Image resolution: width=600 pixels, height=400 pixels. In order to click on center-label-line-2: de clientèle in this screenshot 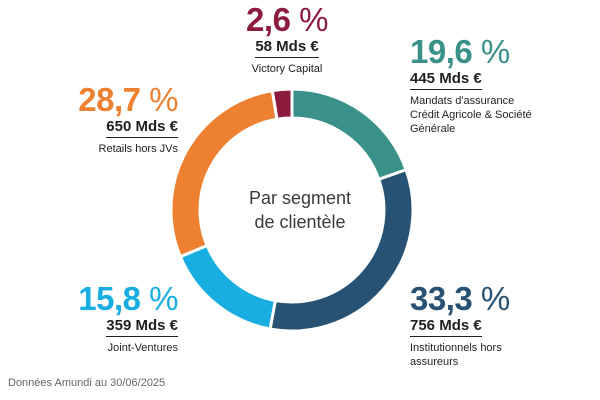, I will do `click(300, 222)`.